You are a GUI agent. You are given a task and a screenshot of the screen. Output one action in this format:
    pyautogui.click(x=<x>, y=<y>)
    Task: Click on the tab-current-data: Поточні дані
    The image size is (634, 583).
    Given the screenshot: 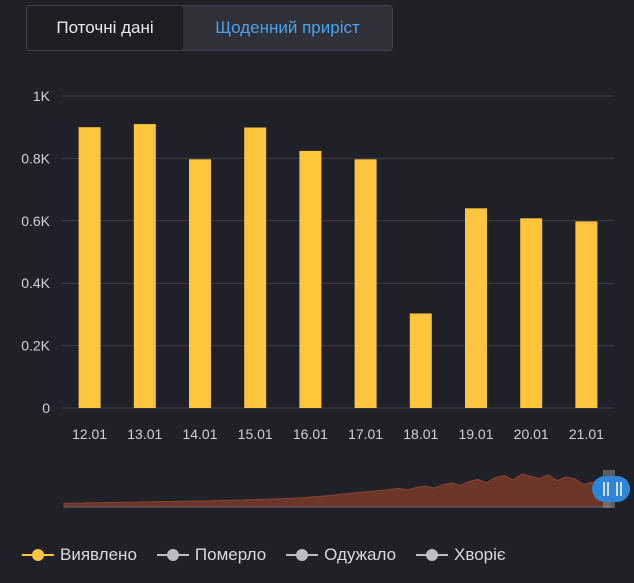 What is the action you would take?
    pyautogui.click(x=105, y=28)
    